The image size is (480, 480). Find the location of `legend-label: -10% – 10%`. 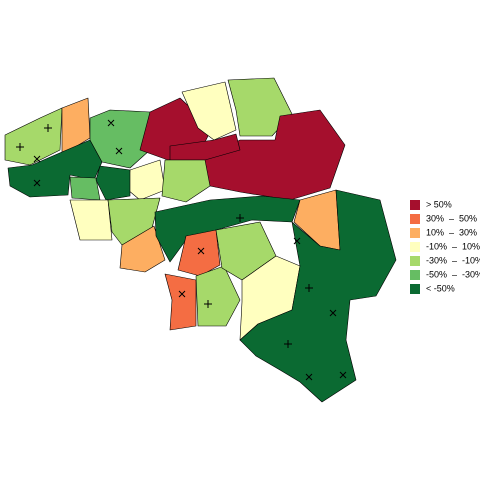

legend-label: -10% – 10% is located at coordinates (453, 246).